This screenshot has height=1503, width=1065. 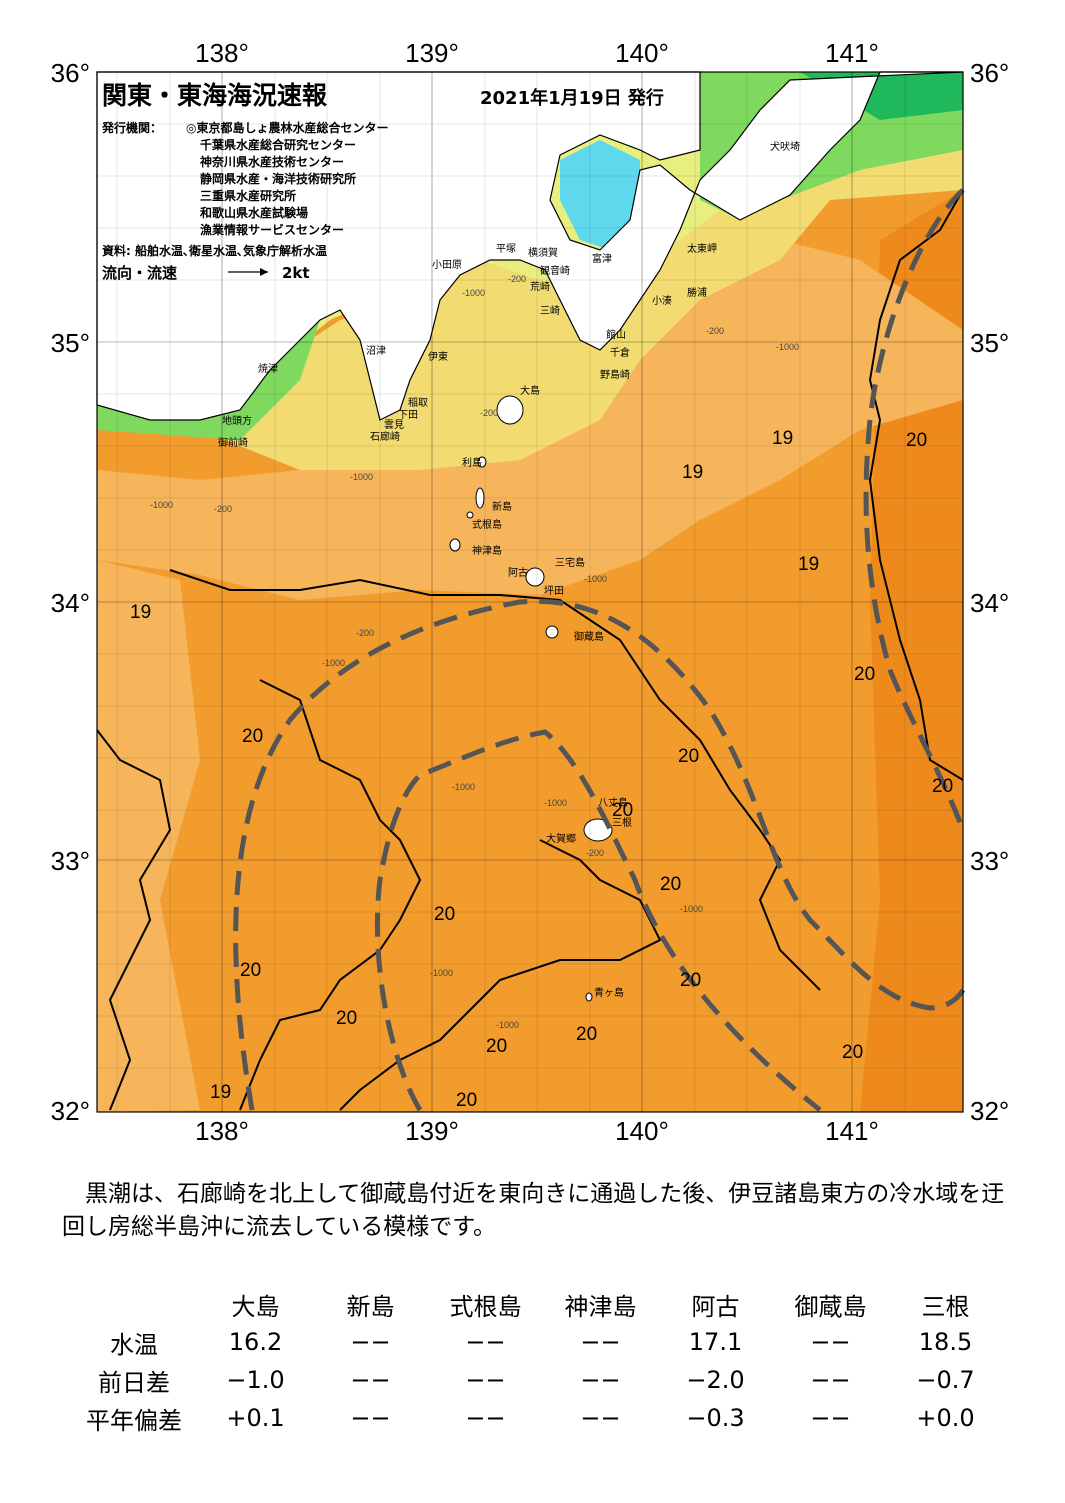 What do you see at coordinates (715, 1418) in the screenshot?
I see `table-cell: −0.3` at bounding box center [715, 1418].